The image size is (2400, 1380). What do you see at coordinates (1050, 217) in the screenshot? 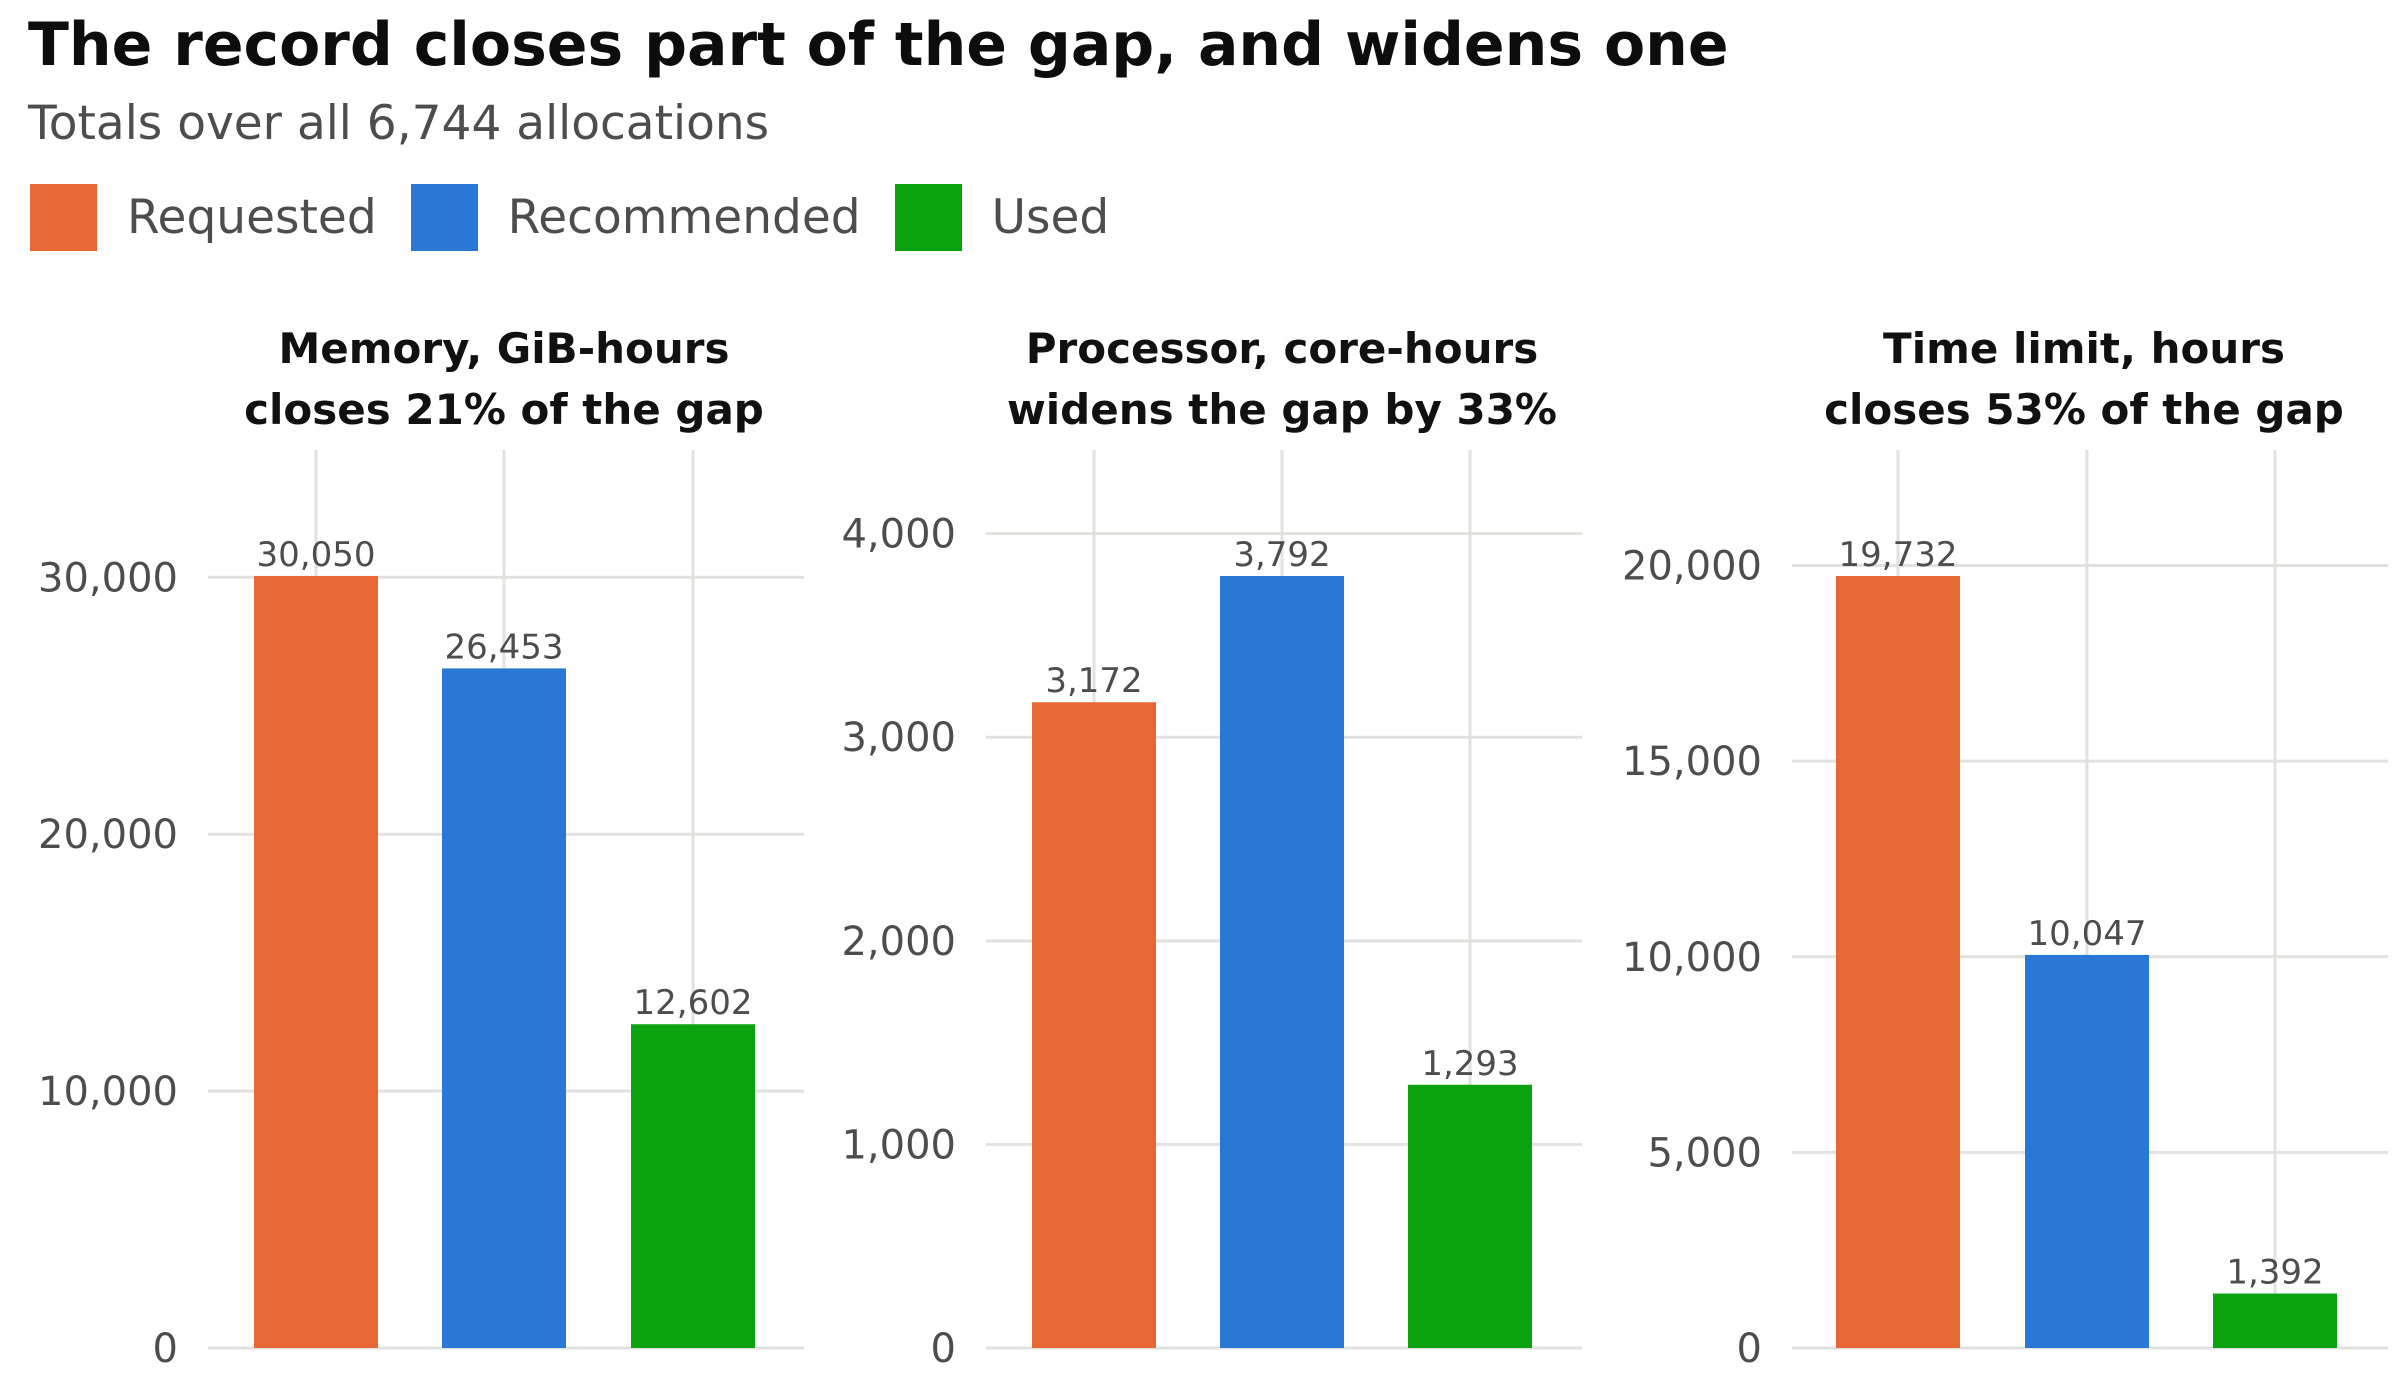
I see `legend-label-used: Used` at bounding box center [1050, 217].